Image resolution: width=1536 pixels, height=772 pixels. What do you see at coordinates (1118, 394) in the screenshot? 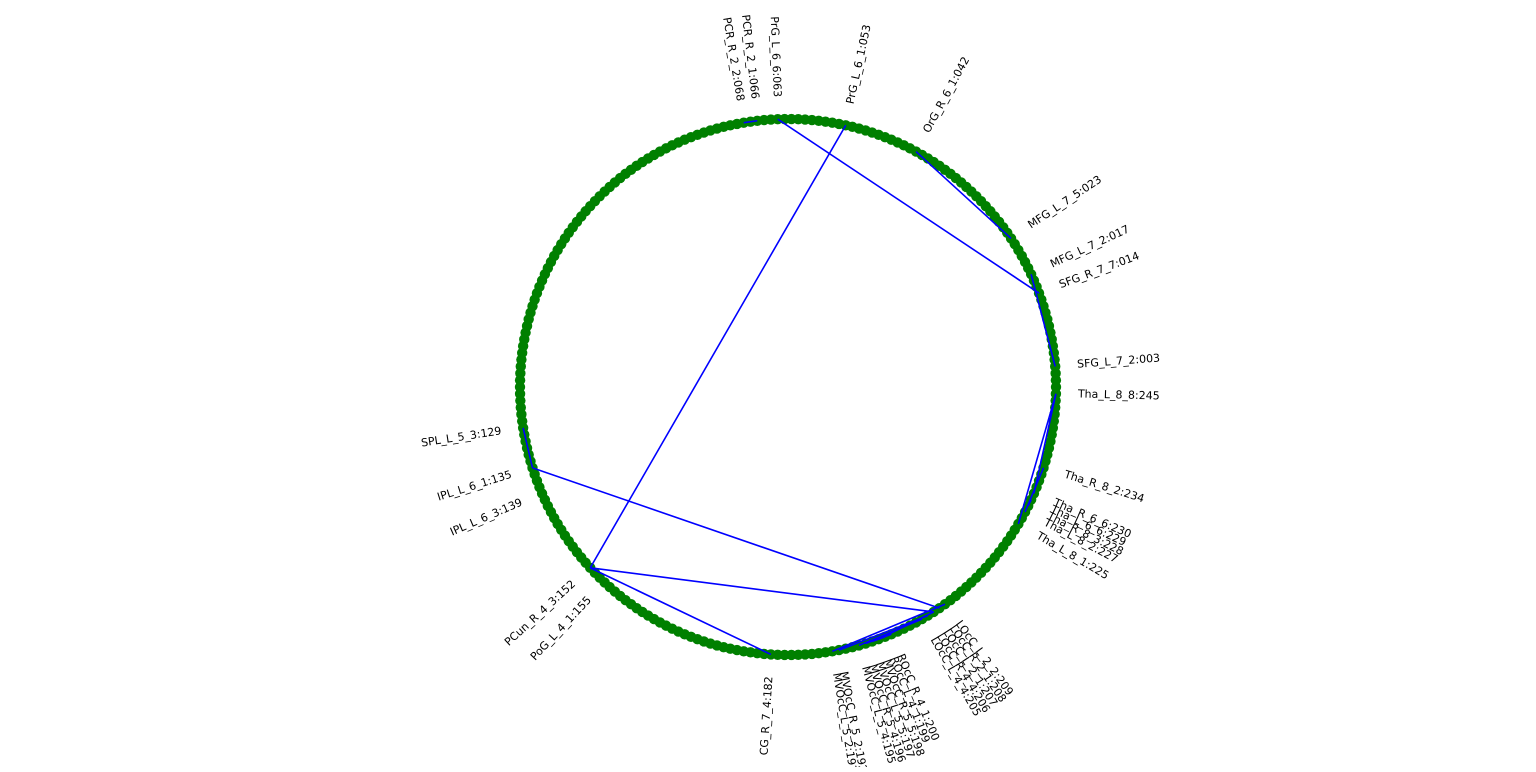
I see `node-label: Tha_L_8_8:245` at bounding box center [1118, 394].